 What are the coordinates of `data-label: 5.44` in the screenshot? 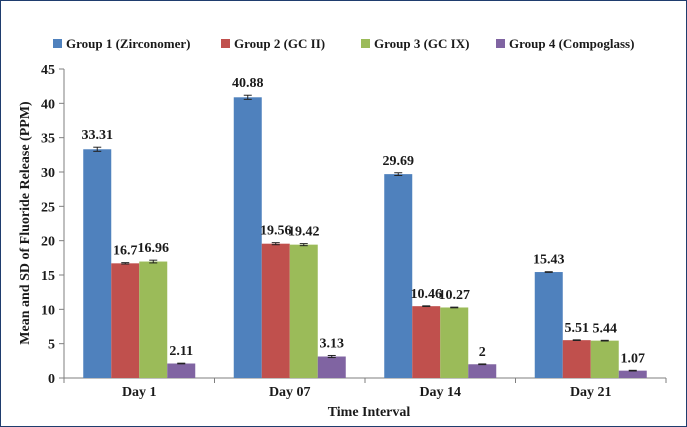 It's located at (605, 328).